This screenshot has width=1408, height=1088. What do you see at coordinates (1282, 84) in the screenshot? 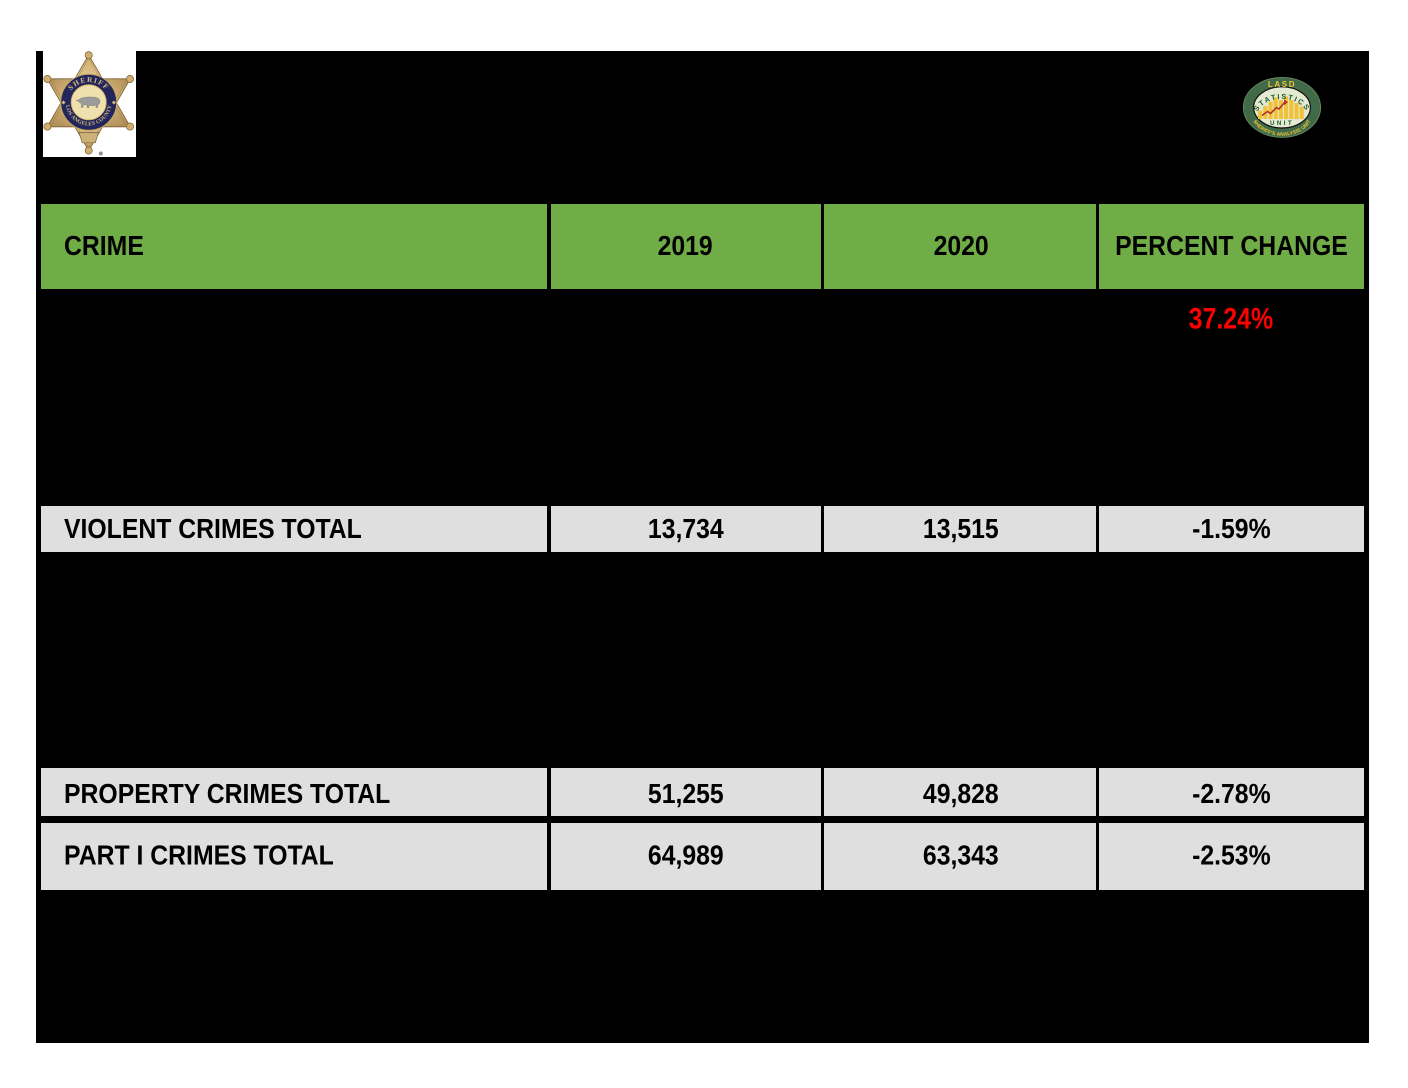
I see `svg-text: LASD` at bounding box center [1282, 84].